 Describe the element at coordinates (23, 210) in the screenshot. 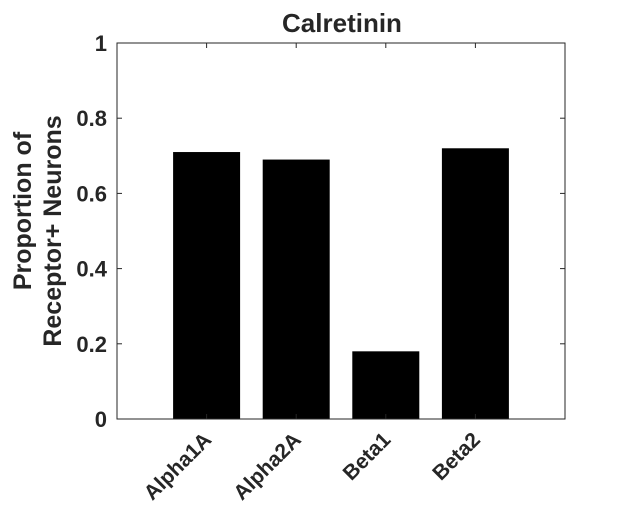

I see `y-axis-label-line-1: Proportion of` at that location.